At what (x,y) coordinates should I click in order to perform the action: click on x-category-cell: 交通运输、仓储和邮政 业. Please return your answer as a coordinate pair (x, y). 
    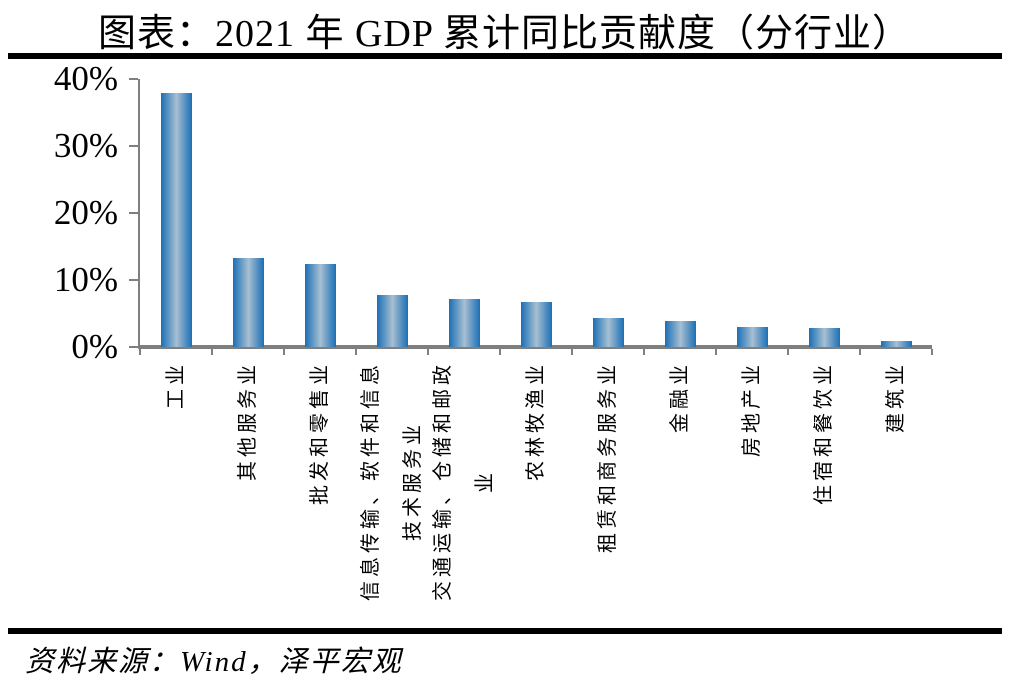
    Looking at the image, I should click on (464, 485).